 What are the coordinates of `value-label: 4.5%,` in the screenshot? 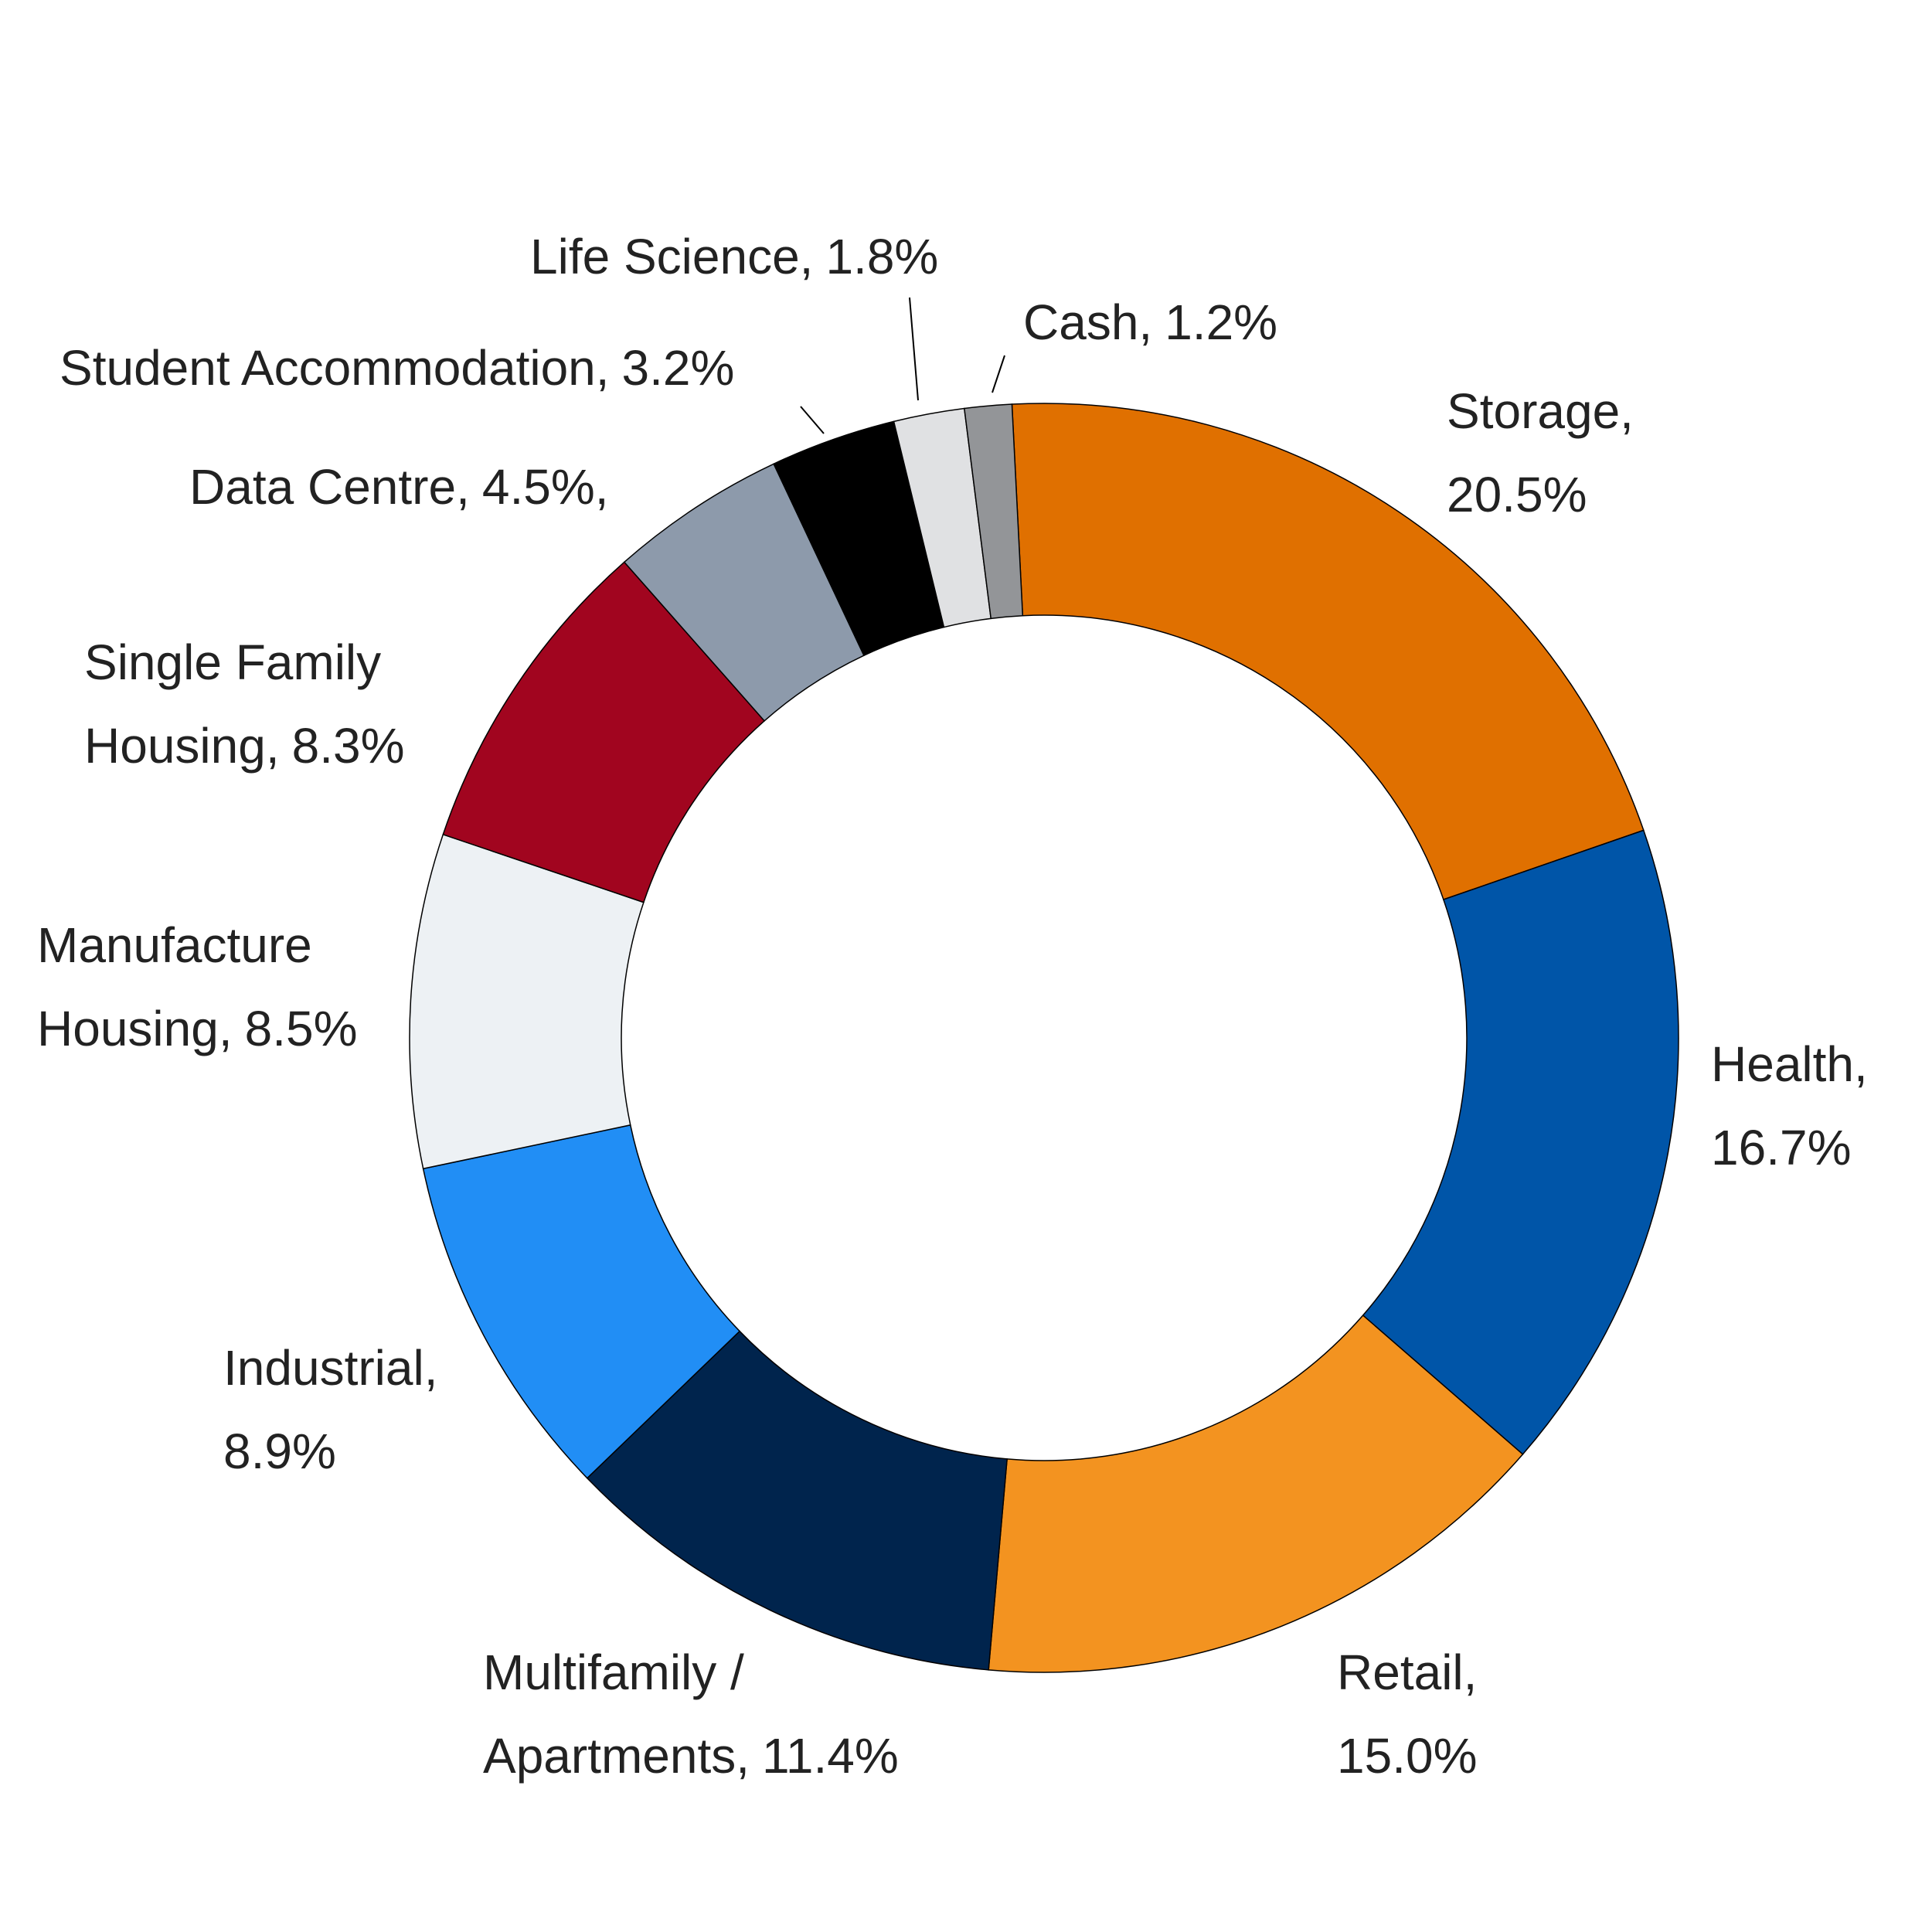 It's located at (546, 487).